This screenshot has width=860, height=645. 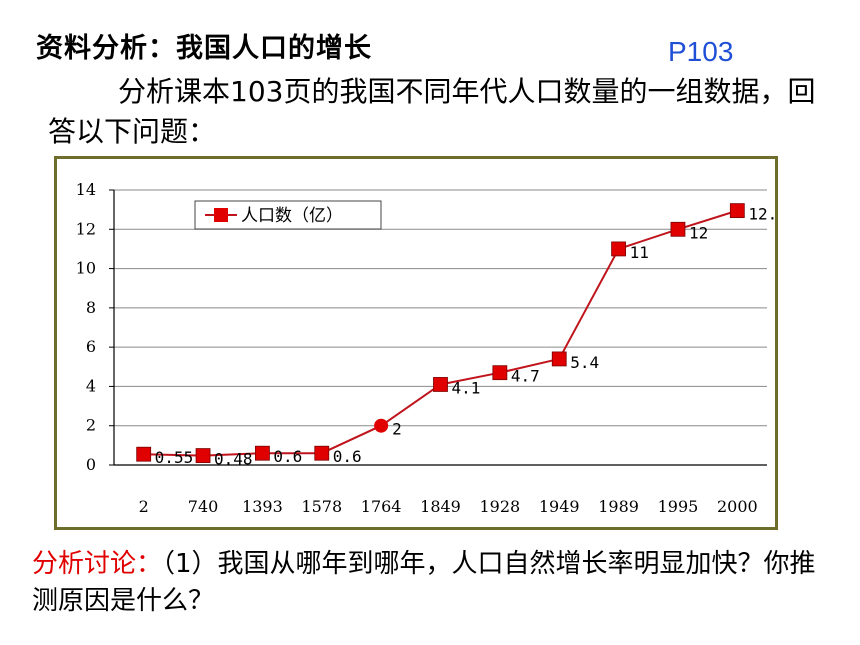 I want to click on legend-marker, so click(x=221, y=215).